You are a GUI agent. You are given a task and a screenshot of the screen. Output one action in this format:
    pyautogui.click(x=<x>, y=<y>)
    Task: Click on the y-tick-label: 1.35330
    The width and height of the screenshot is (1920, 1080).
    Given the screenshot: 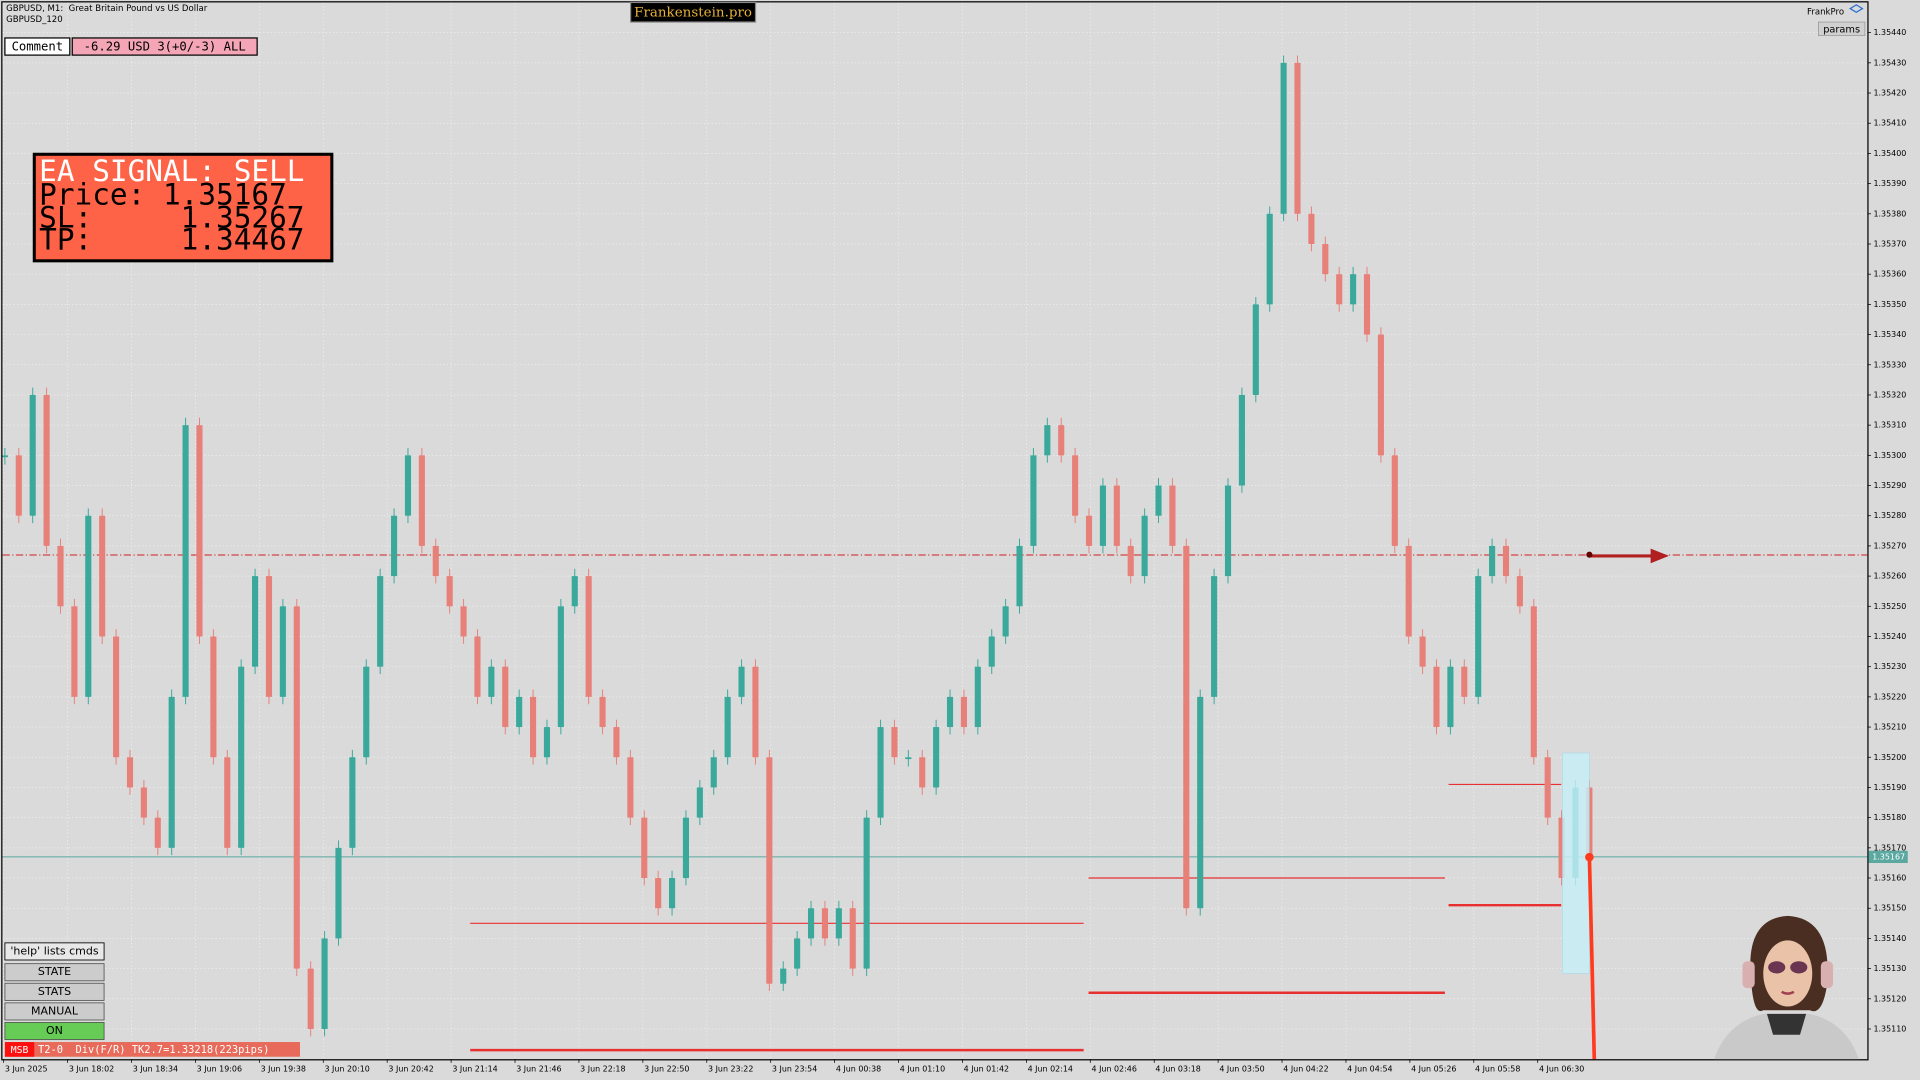 What is the action you would take?
    pyautogui.click(x=1889, y=364)
    